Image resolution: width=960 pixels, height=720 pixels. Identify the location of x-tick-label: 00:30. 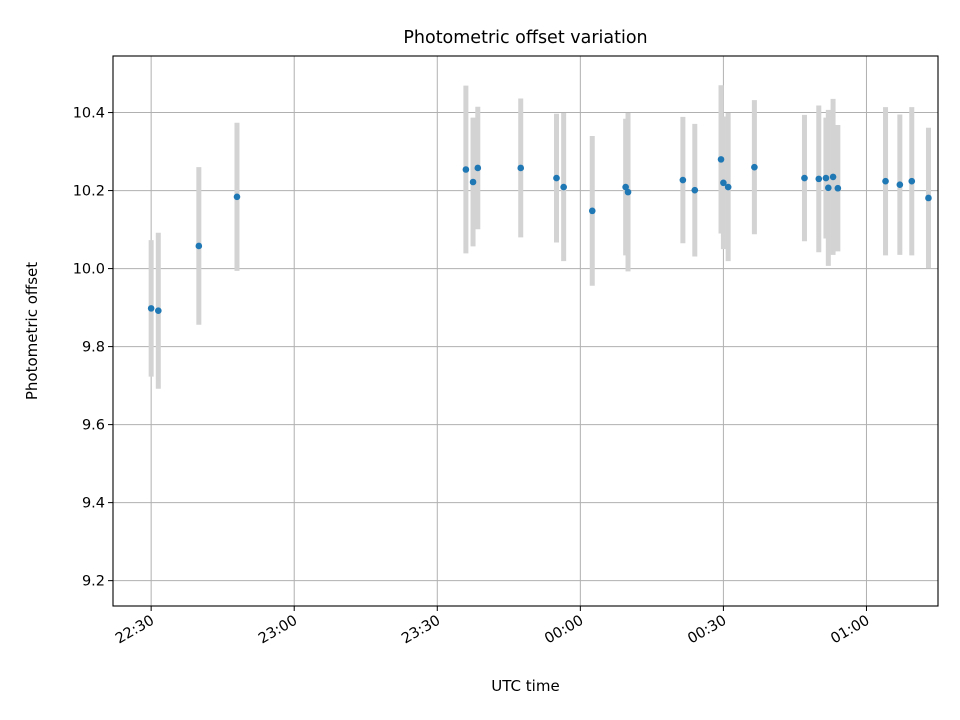
(707, 630).